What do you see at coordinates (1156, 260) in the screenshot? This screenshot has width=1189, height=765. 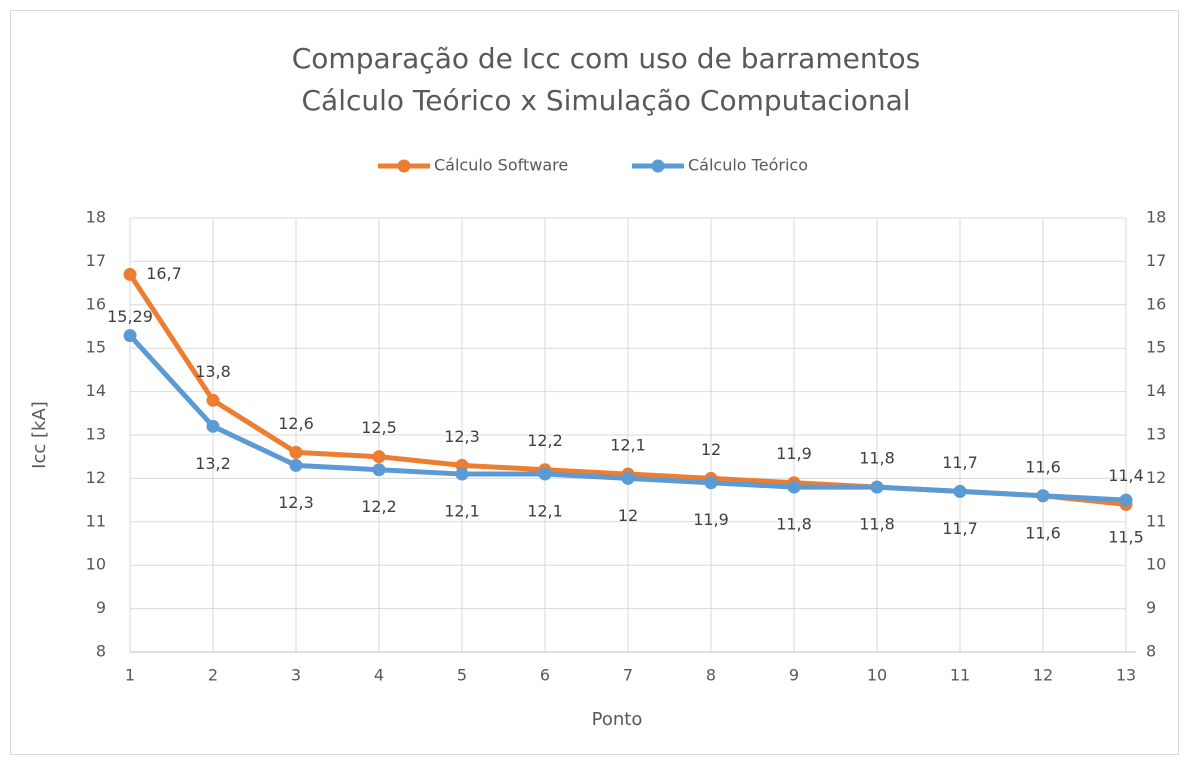 I see `y2-tick-label: 17` at bounding box center [1156, 260].